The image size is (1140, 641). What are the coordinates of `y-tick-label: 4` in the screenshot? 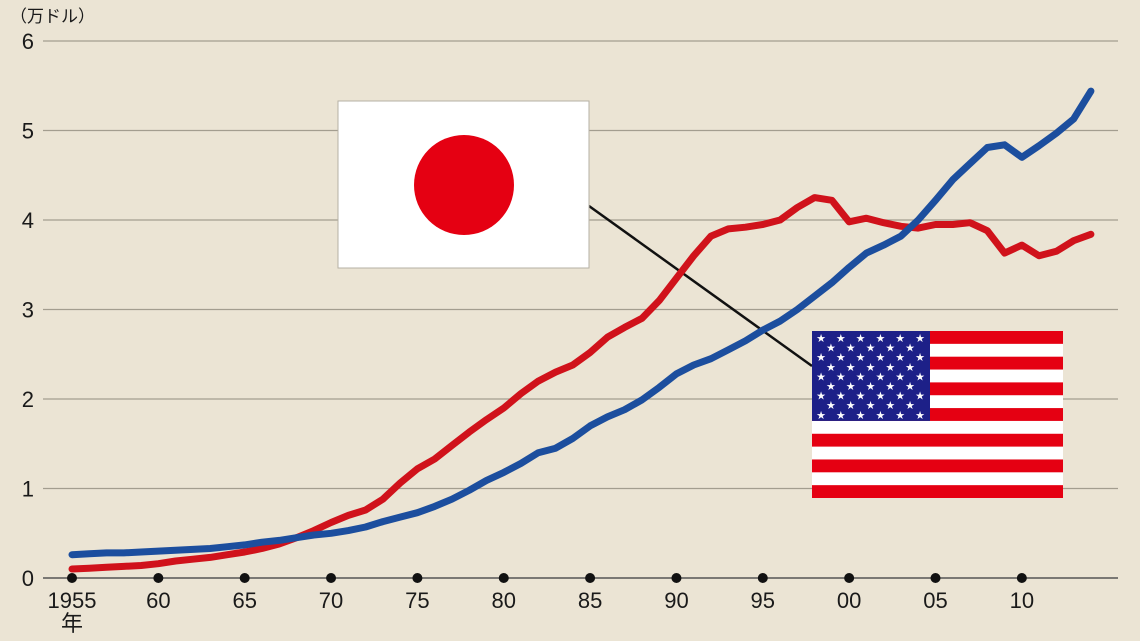 It's located at (28, 220).